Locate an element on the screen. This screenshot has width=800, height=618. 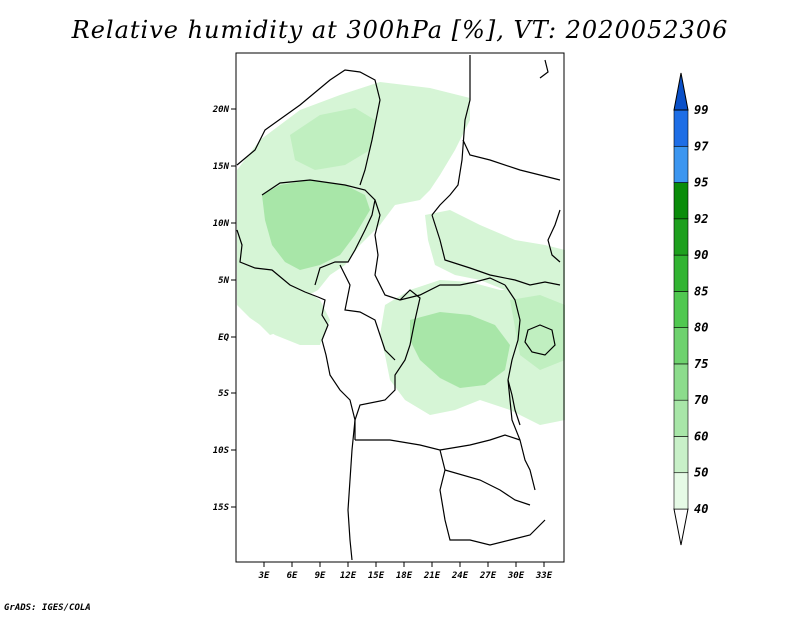
humidity-area-north is located at coordinates (332, 139).